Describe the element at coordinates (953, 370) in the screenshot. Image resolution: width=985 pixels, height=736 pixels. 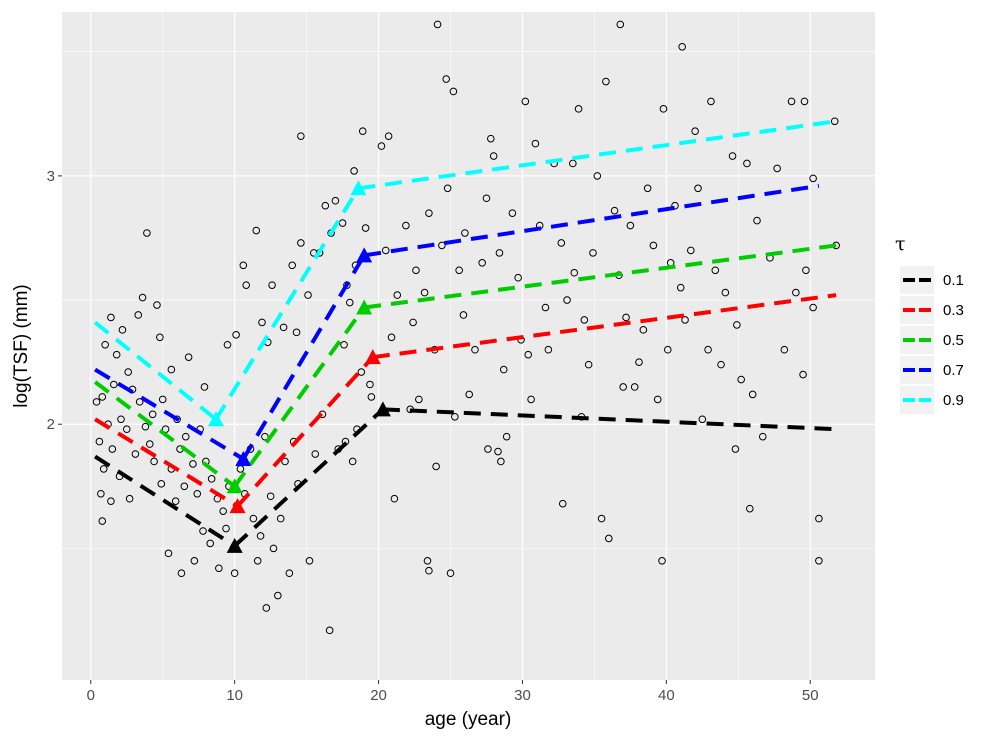
I see `legend-label-tau-0.7: 0.7` at that location.